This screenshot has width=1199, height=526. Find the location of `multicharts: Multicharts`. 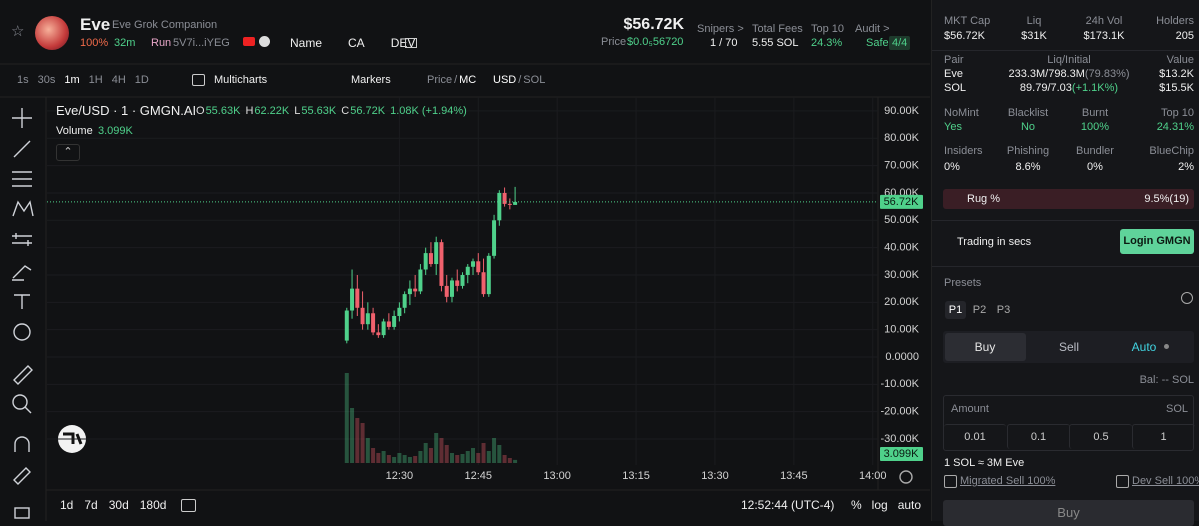

multicharts: Multicharts is located at coordinates (241, 80).